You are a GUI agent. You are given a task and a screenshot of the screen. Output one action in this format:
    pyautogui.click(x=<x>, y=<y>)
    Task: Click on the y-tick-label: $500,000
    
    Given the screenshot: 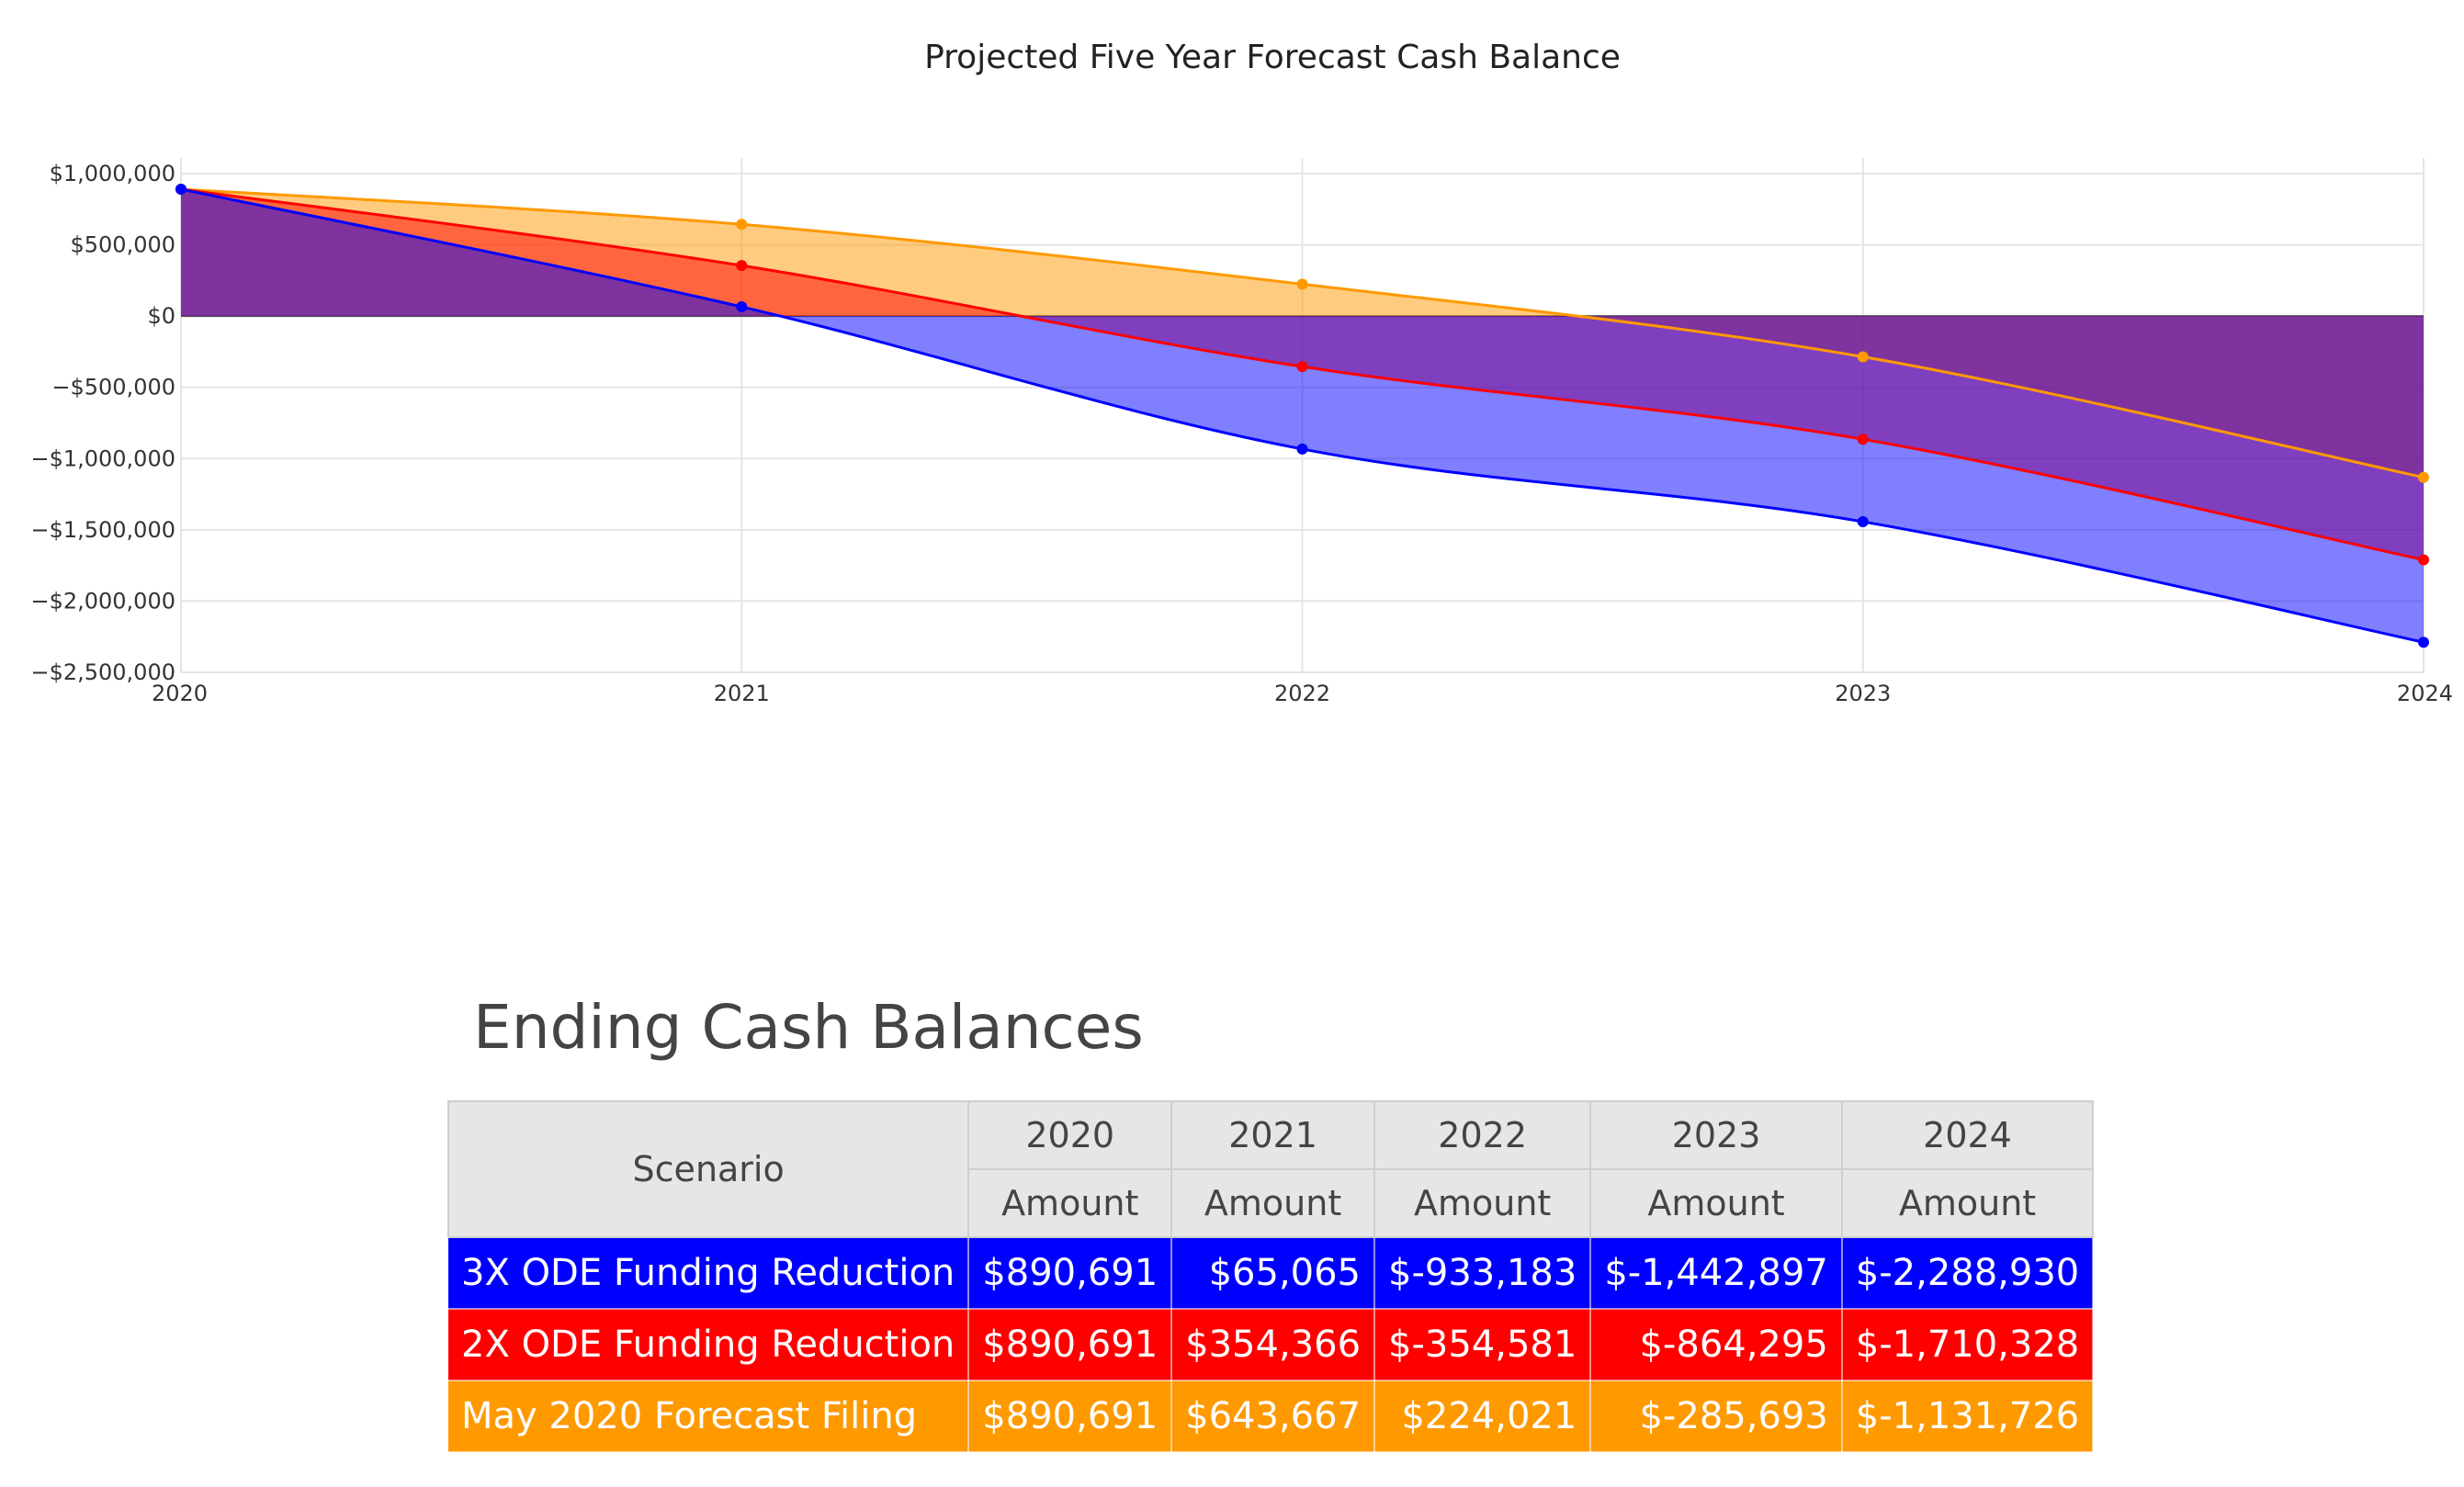 What is the action you would take?
    pyautogui.click(x=123, y=245)
    